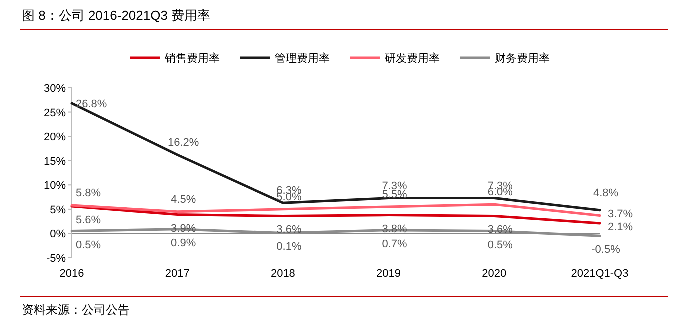 The width and height of the screenshot is (677, 330). What do you see at coordinates (494, 274) in the screenshot?
I see `x-tick-label: 2020` at bounding box center [494, 274].